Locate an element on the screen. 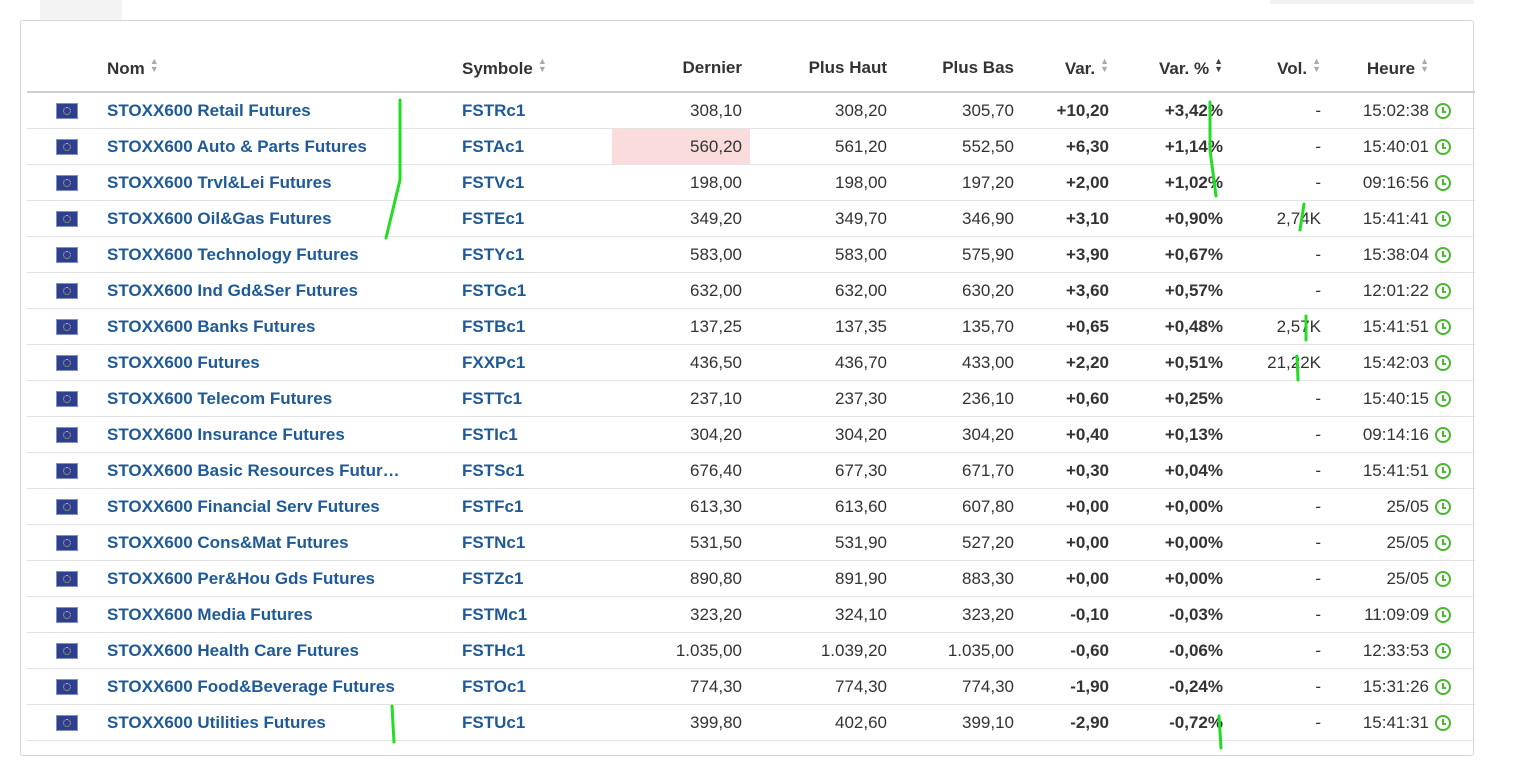 The image size is (1527, 770). time: 25/05 is located at coordinates (1375, 578).